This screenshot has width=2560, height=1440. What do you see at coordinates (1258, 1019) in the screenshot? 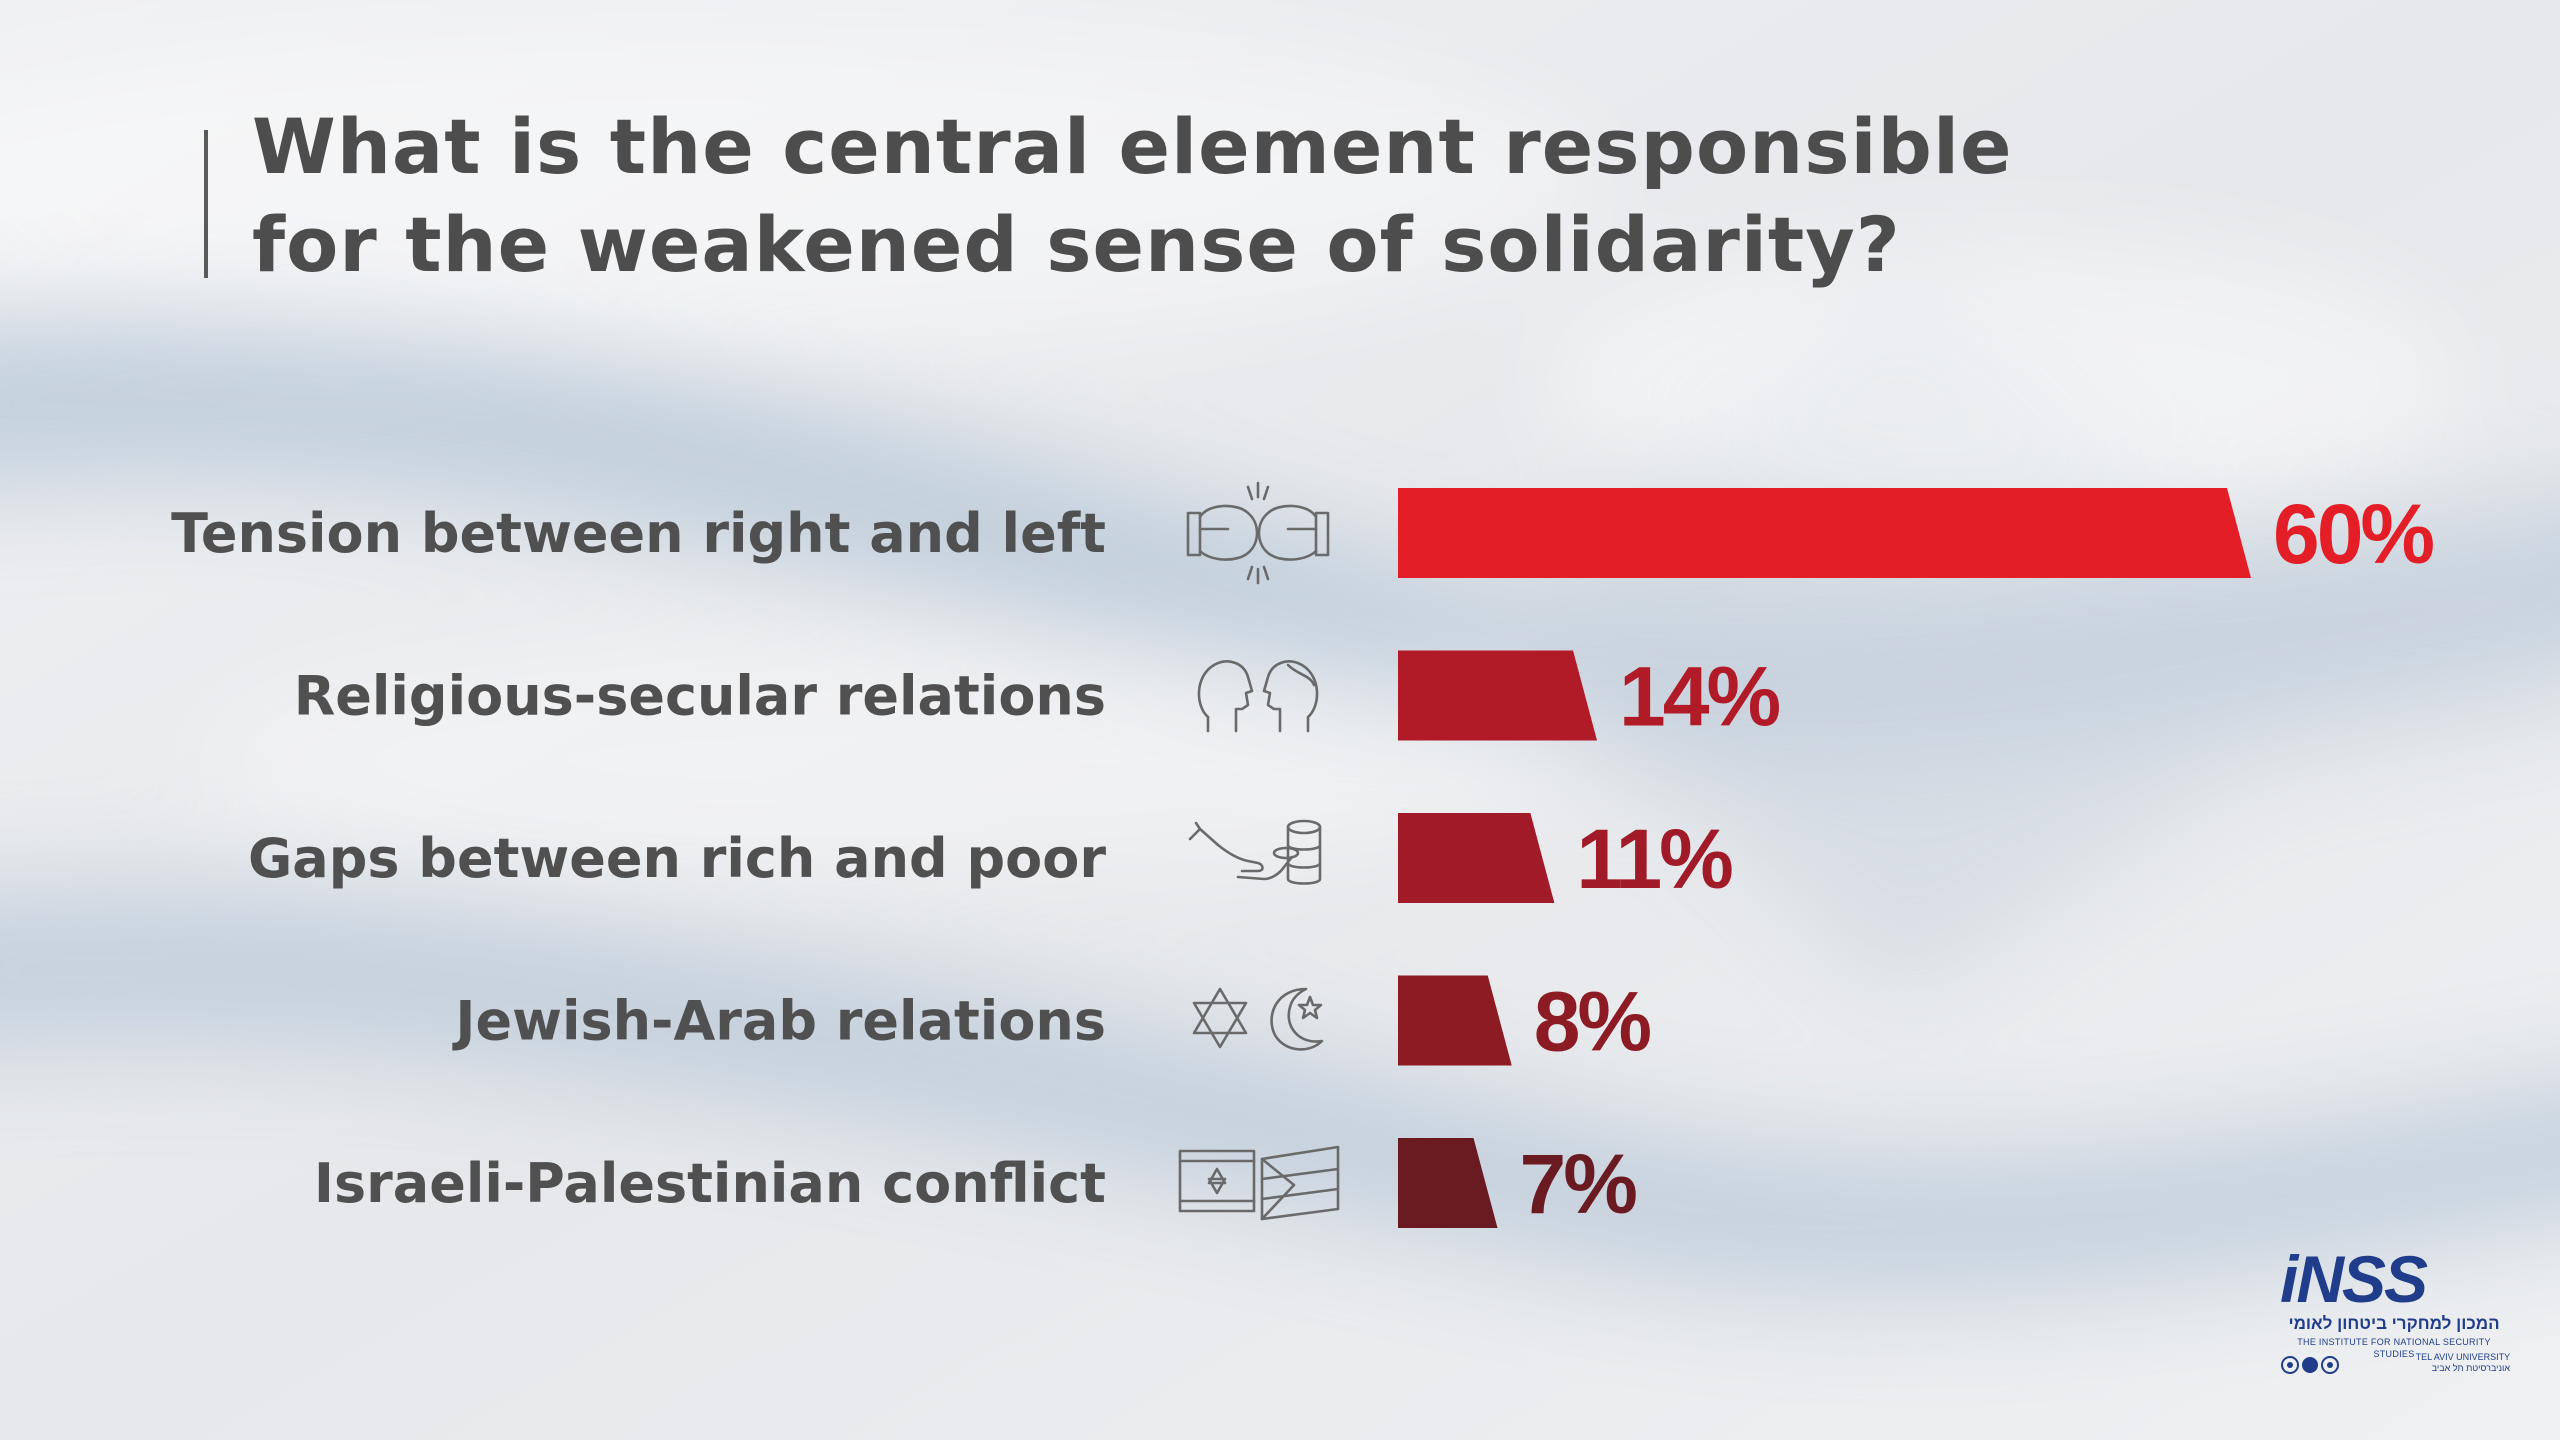
I see `star-crescent-icon` at bounding box center [1258, 1019].